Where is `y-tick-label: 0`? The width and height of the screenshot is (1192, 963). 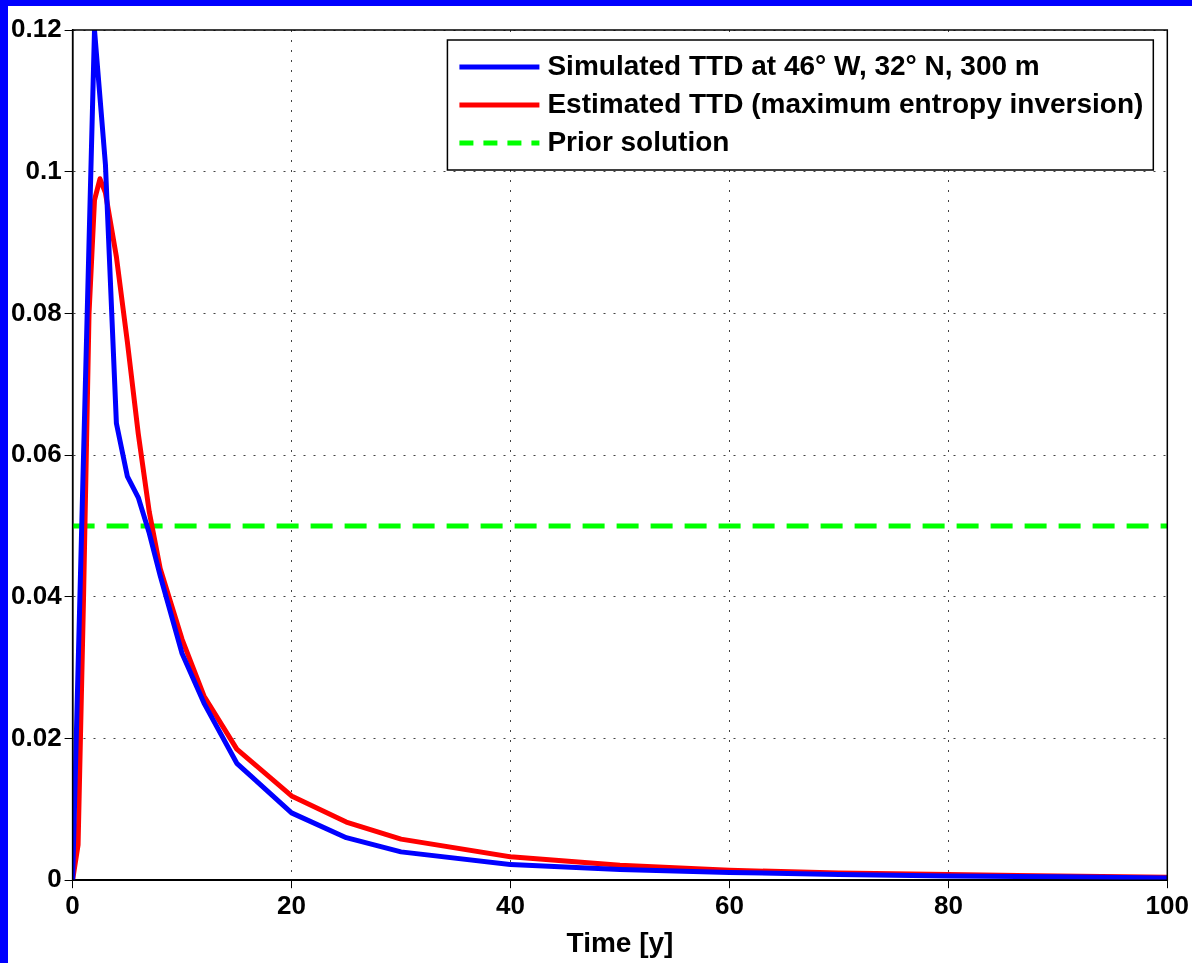 y-tick-label: 0 is located at coordinates (54, 878).